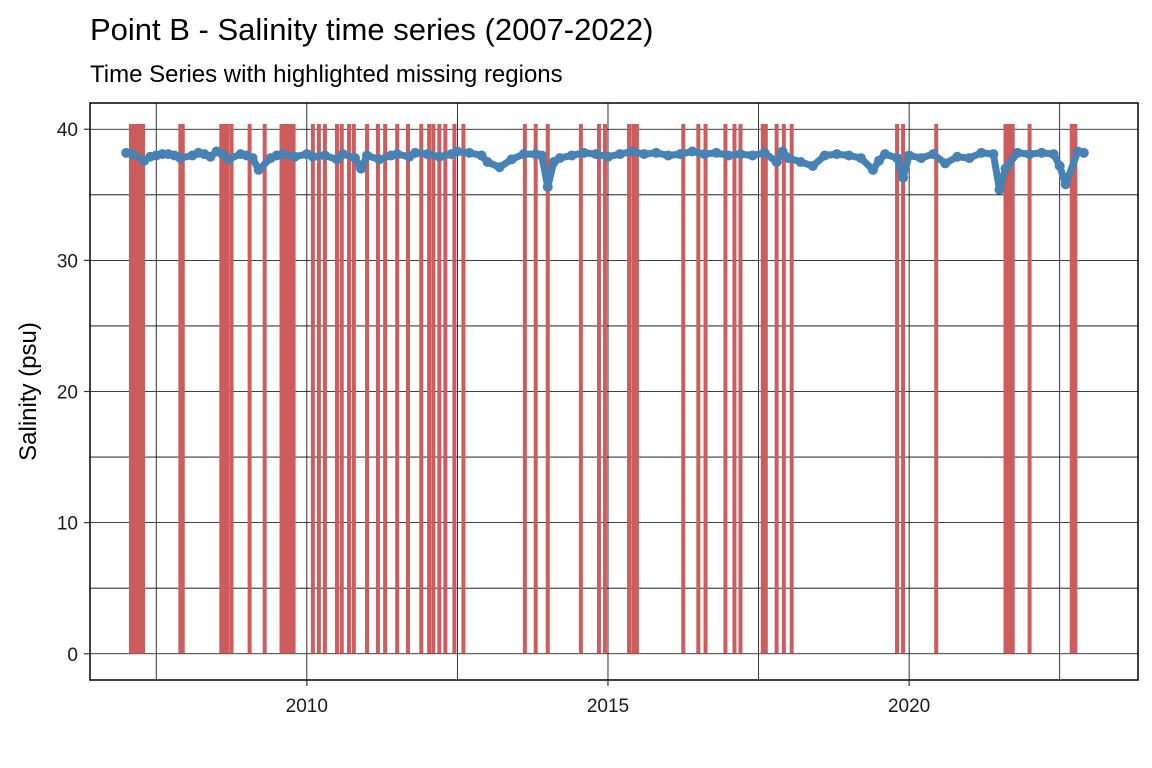 This screenshot has width=1152, height=768. Describe the element at coordinates (73, 393) in the screenshot. I see `y-axis: 0 10 20 30 40` at that location.